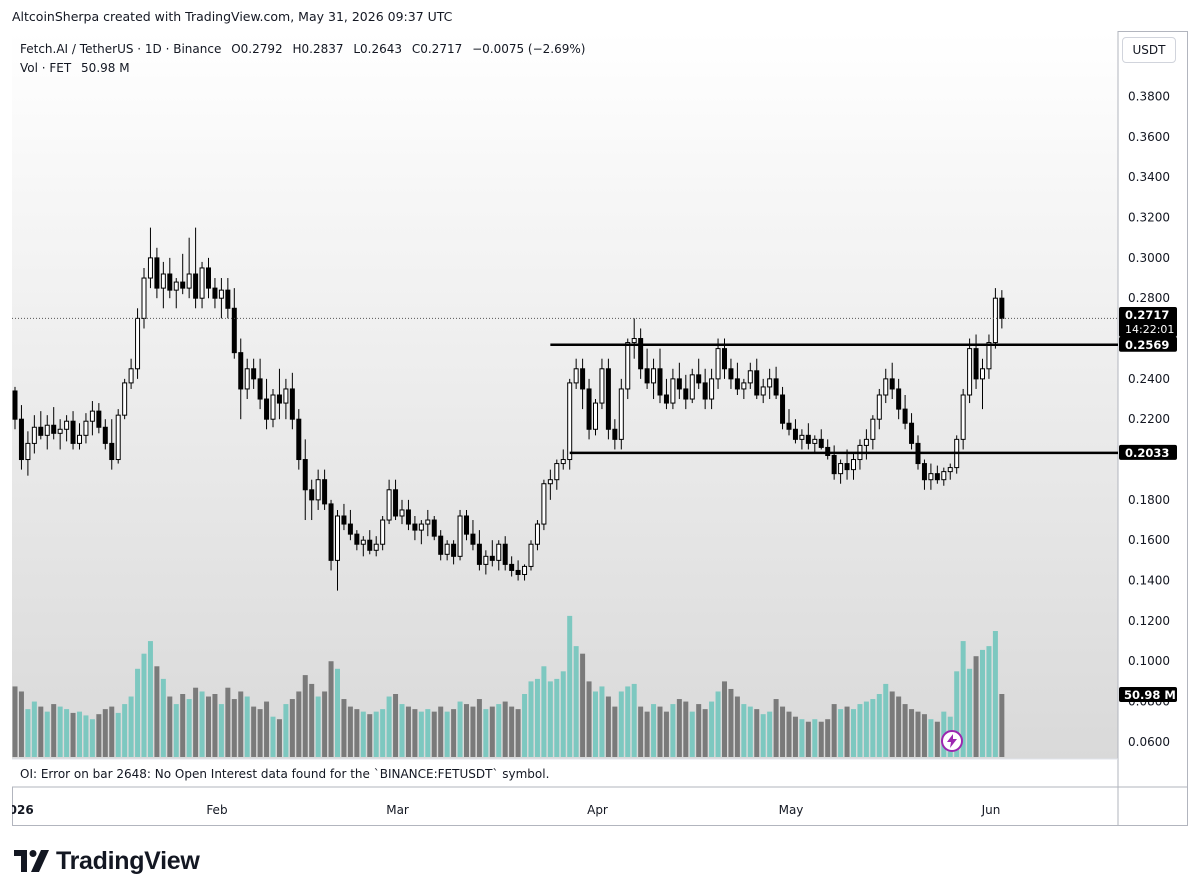  What do you see at coordinates (506, 810) in the screenshot?
I see `time-axis: 2026 Feb Mar Apr May Jun` at bounding box center [506, 810].